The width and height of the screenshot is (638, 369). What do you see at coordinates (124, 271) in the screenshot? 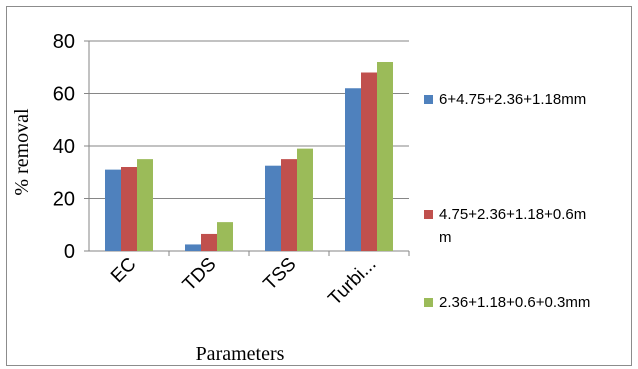
I see `category-label: EC` at bounding box center [124, 271].